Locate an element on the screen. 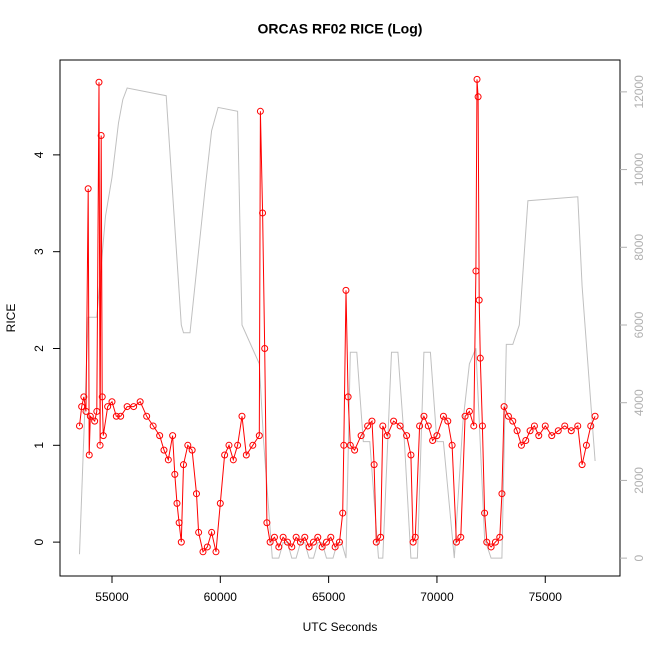 This screenshot has height=655, width=650. y-tick-label: 3 is located at coordinates (39, 251).